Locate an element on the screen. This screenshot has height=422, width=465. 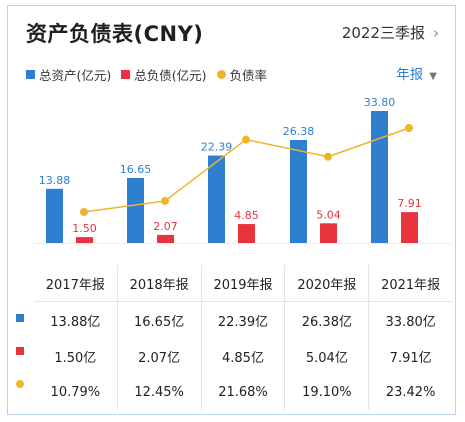
triangle-down-icon: ▼ is located at coordinates (433, 76).